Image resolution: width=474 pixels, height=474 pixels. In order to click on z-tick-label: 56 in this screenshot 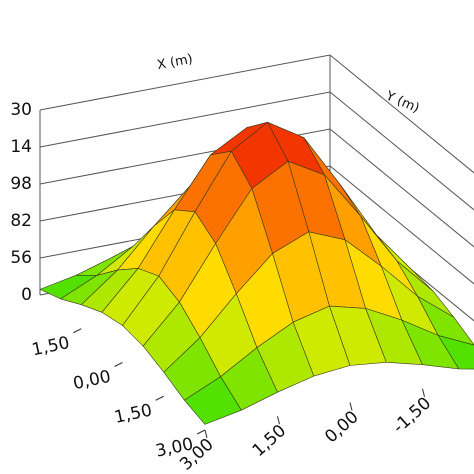, I will do `click(21, 258)`.